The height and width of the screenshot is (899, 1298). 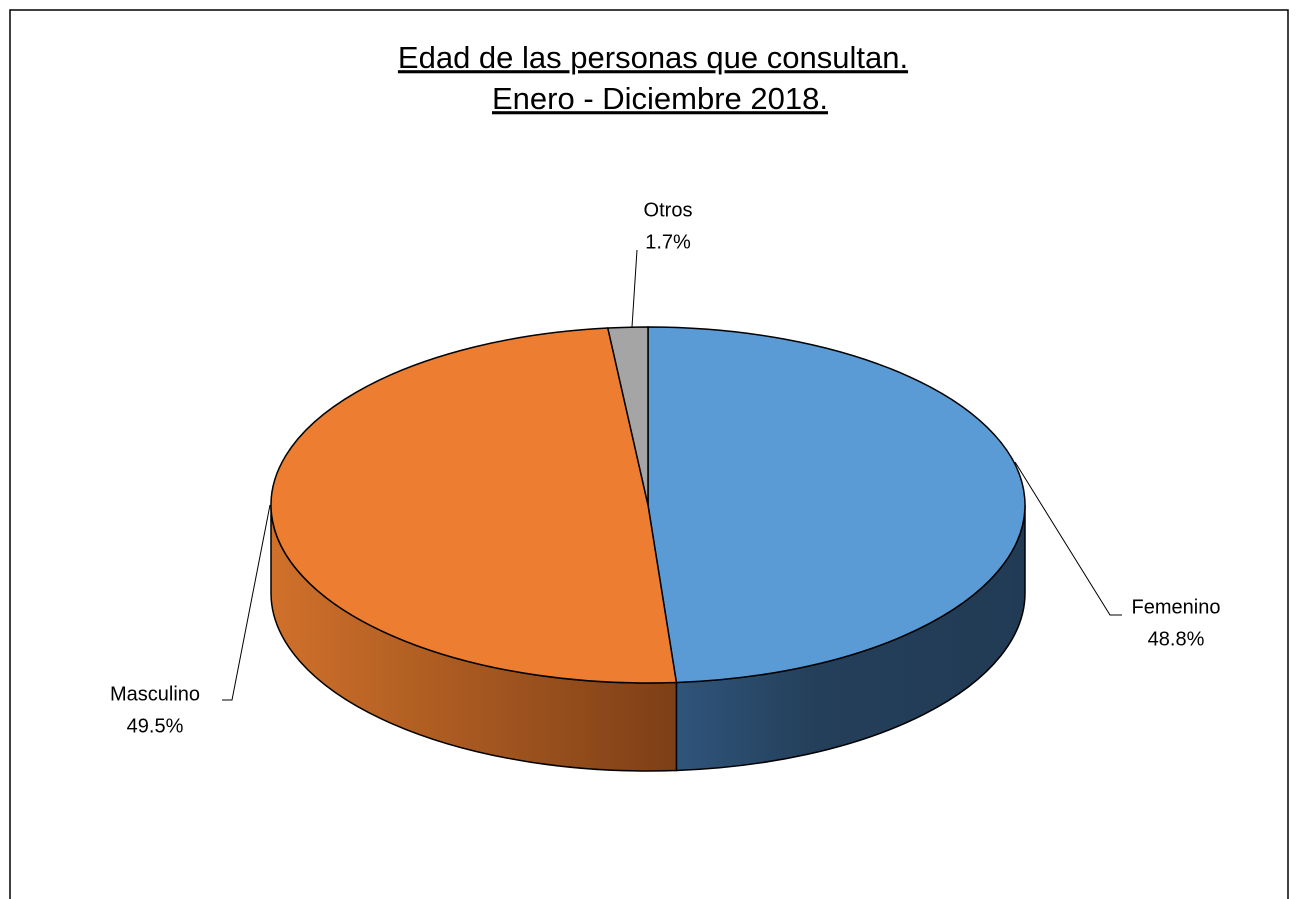 I want to click on chart-subtitle: Enero - Diciembre 2018., so click(x=660, y=98).